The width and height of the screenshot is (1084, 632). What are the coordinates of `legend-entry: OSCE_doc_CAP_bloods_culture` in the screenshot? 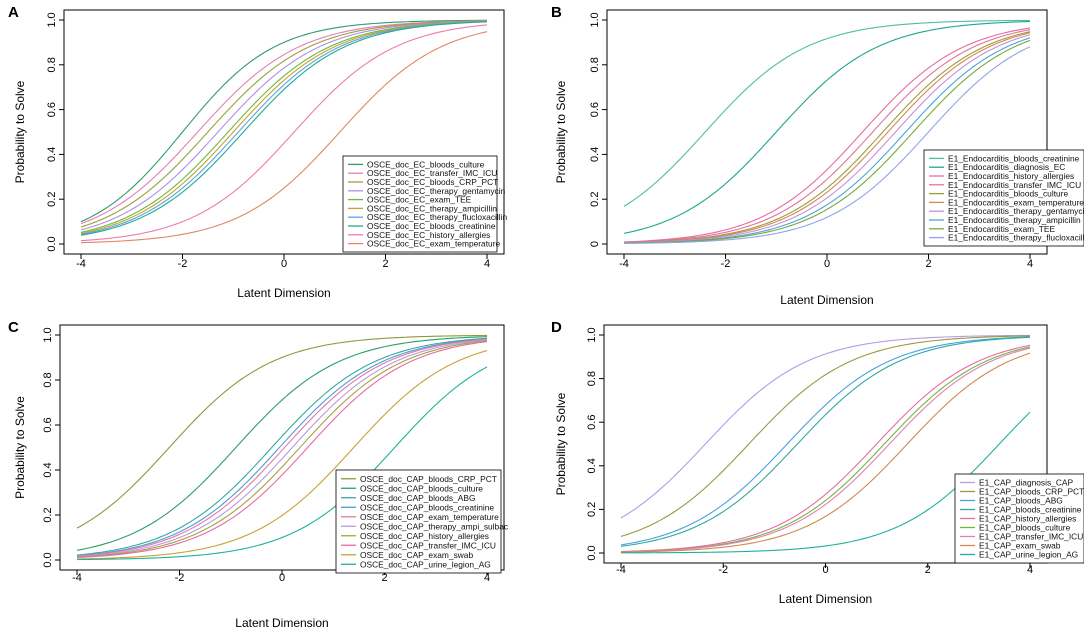 It's located at (421, 488).